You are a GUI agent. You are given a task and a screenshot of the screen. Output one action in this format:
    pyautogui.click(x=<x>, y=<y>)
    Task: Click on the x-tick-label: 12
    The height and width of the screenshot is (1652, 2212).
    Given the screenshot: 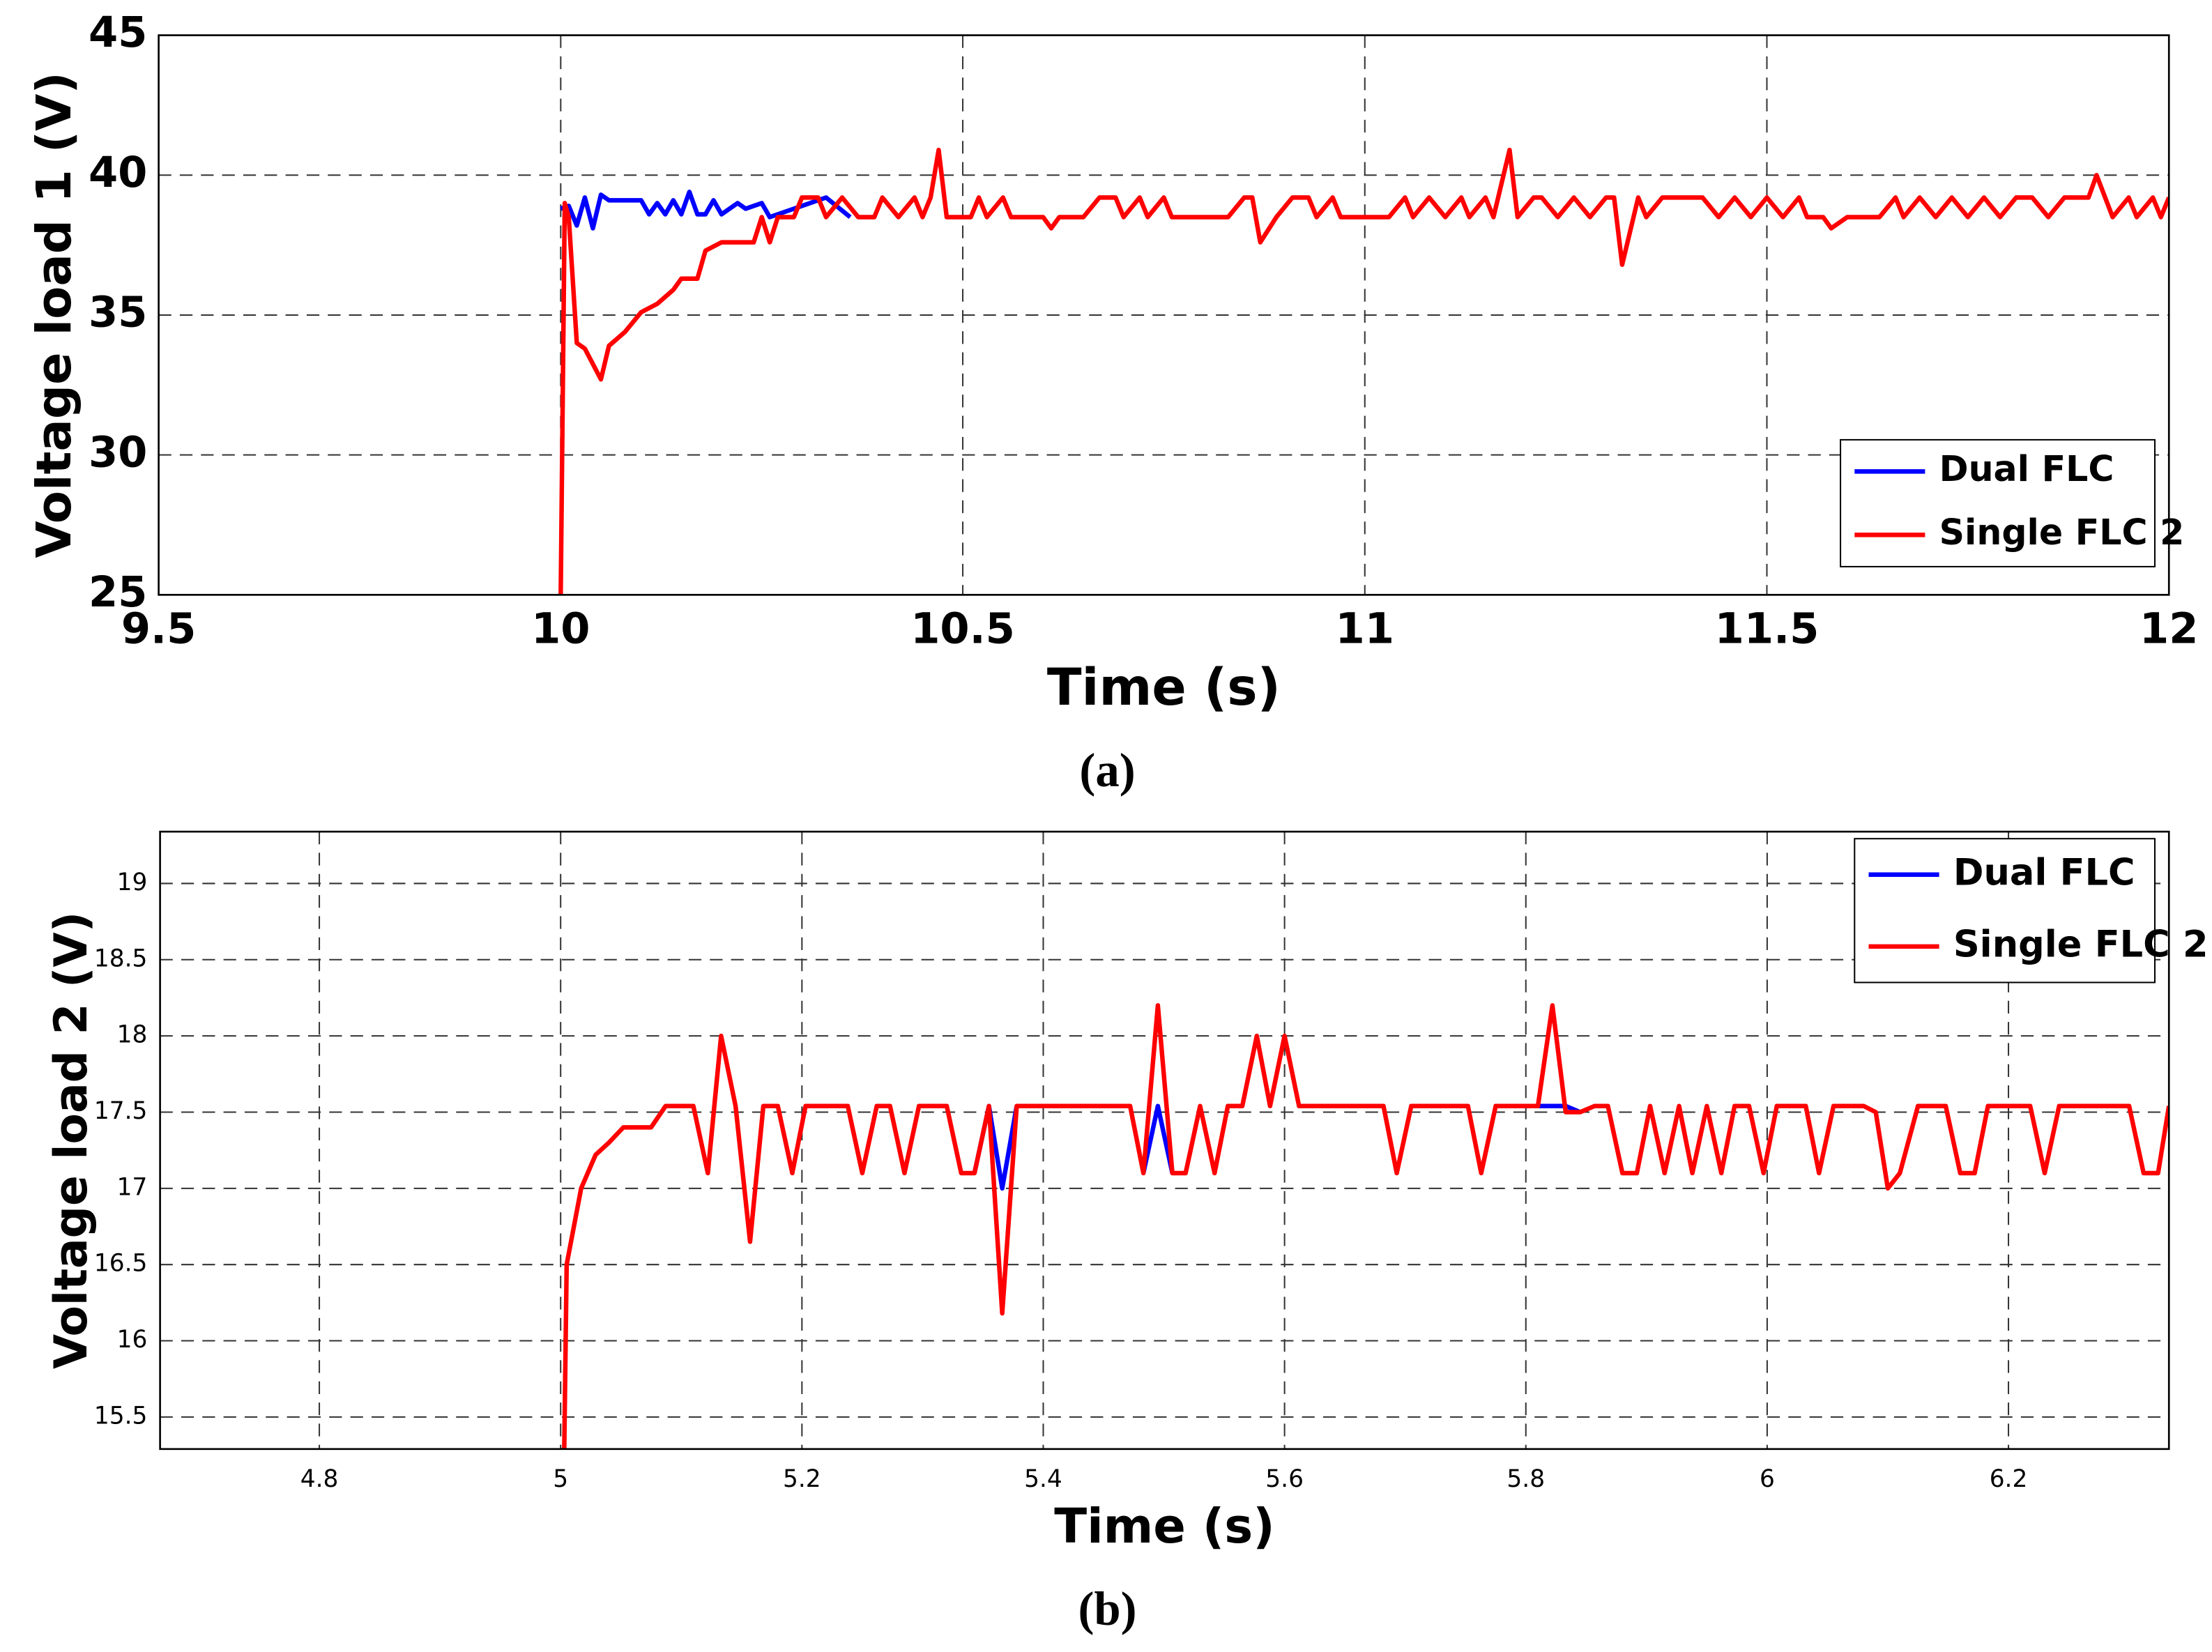 What is the action you would take?
    pyautogui.click(x=2168, y=629)
    